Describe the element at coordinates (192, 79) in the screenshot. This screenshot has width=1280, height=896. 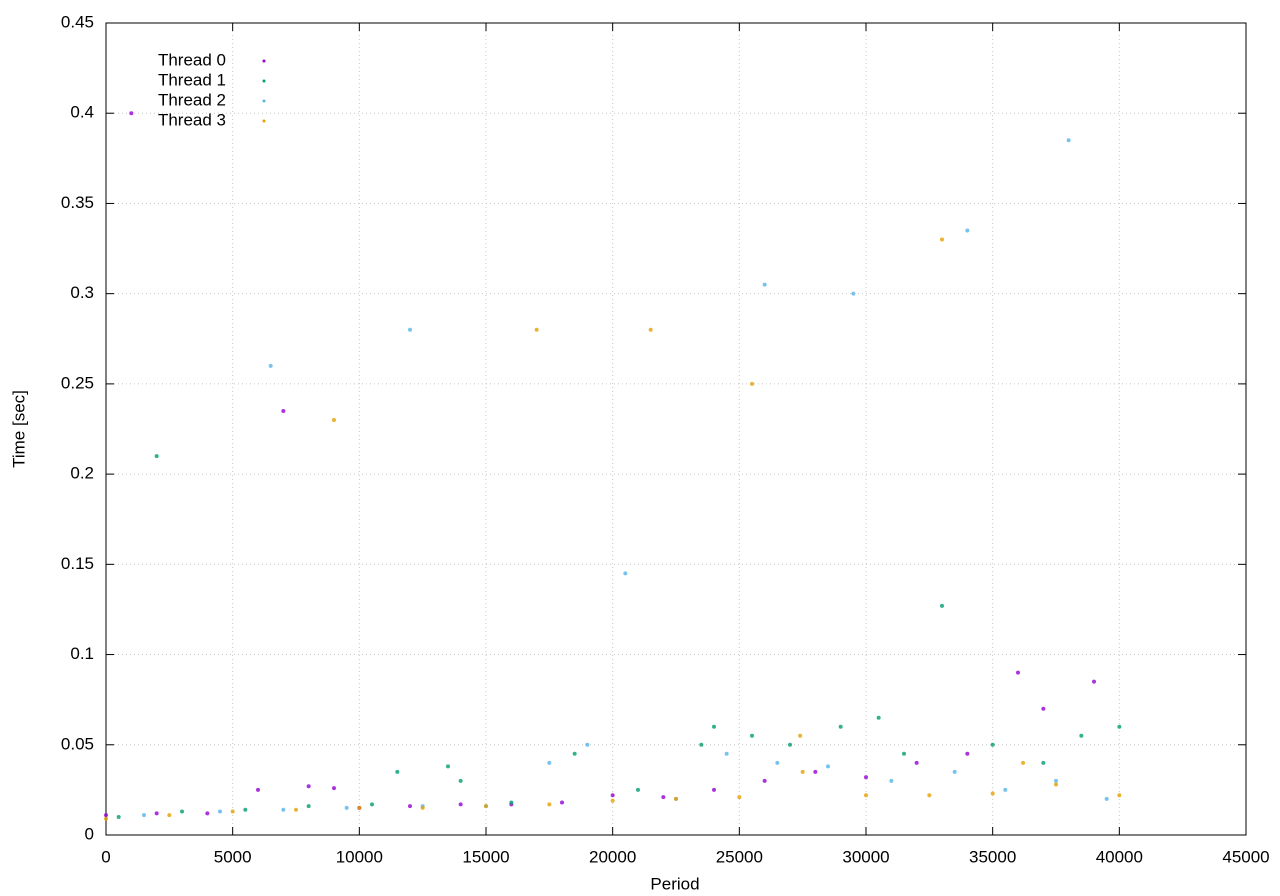
I see `legend-label: Thread 1` at that location.